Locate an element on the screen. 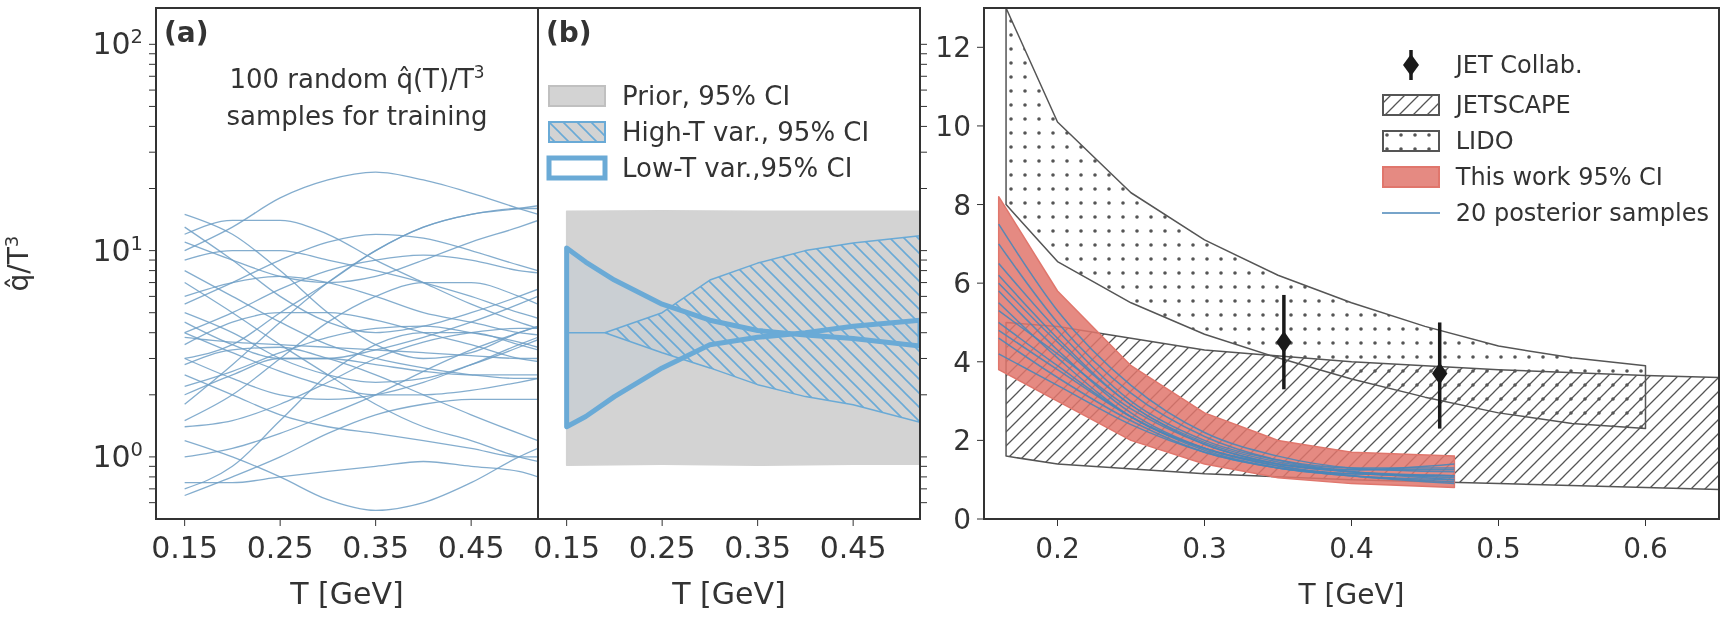 This screenshot has height=621, width=1721. y-tick-label: 10$^{2}$ is located at coordinates (117, 43).